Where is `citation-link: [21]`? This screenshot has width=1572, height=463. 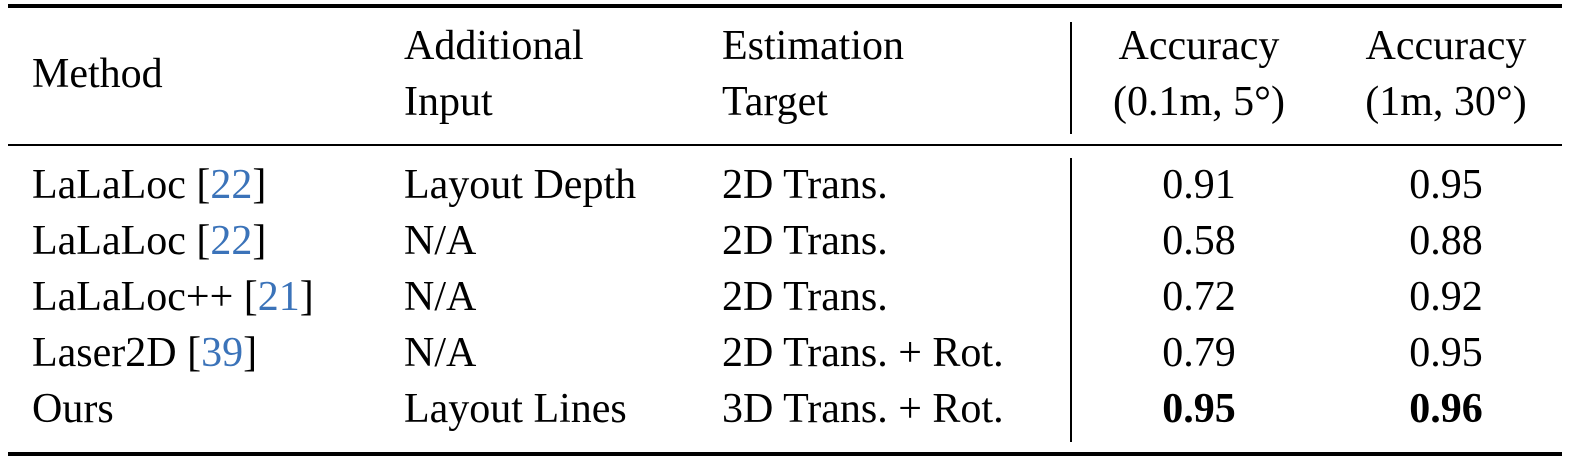
citation-link: [21] is located at coordinates (278, 297).